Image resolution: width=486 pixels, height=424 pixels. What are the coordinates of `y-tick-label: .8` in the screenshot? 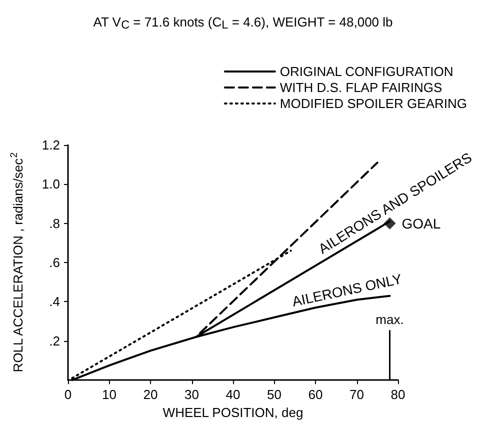 It's located at (54, 223).